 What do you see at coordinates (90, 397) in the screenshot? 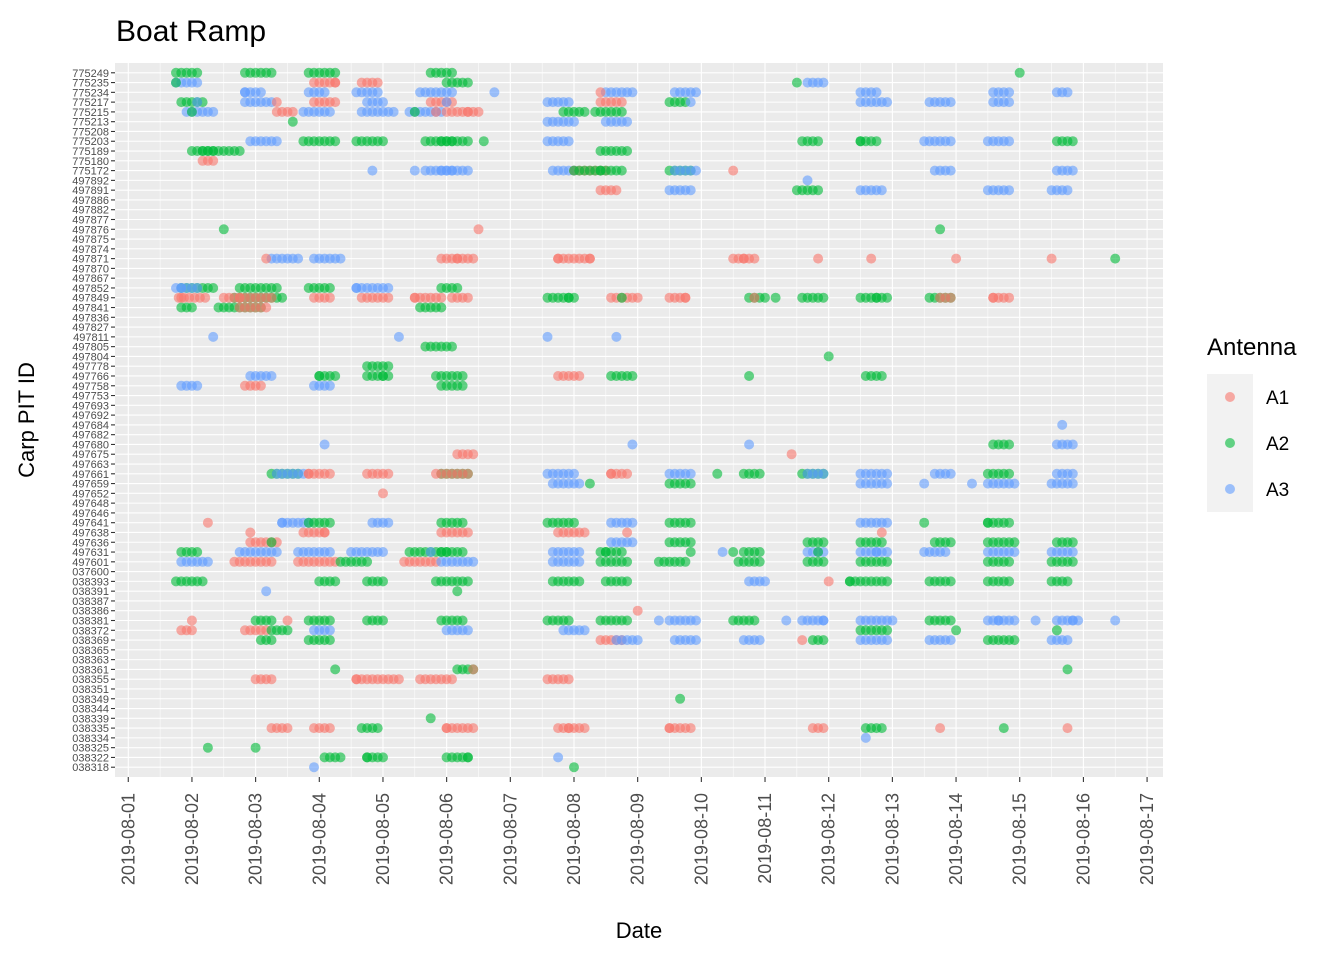
I see `y-tick-label: 497753` at bounding box center [90, 397].